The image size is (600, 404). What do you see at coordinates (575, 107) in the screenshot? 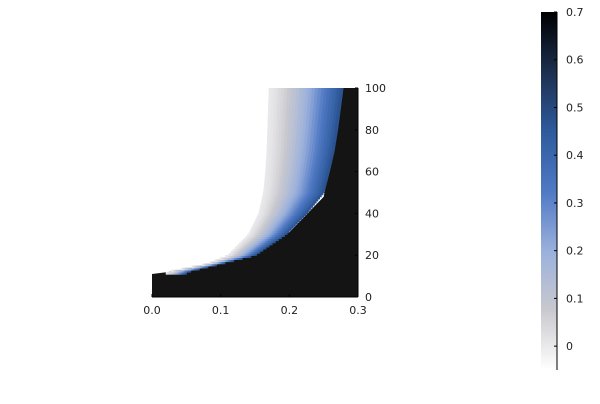
I see `colorbar-tick-label: 0.5` at bounding box center [575, 107].